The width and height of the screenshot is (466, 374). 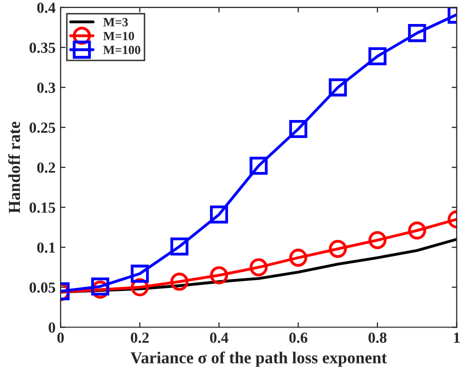 I want to click on x-tick-label: 0.4, so click(x=219, y=337).